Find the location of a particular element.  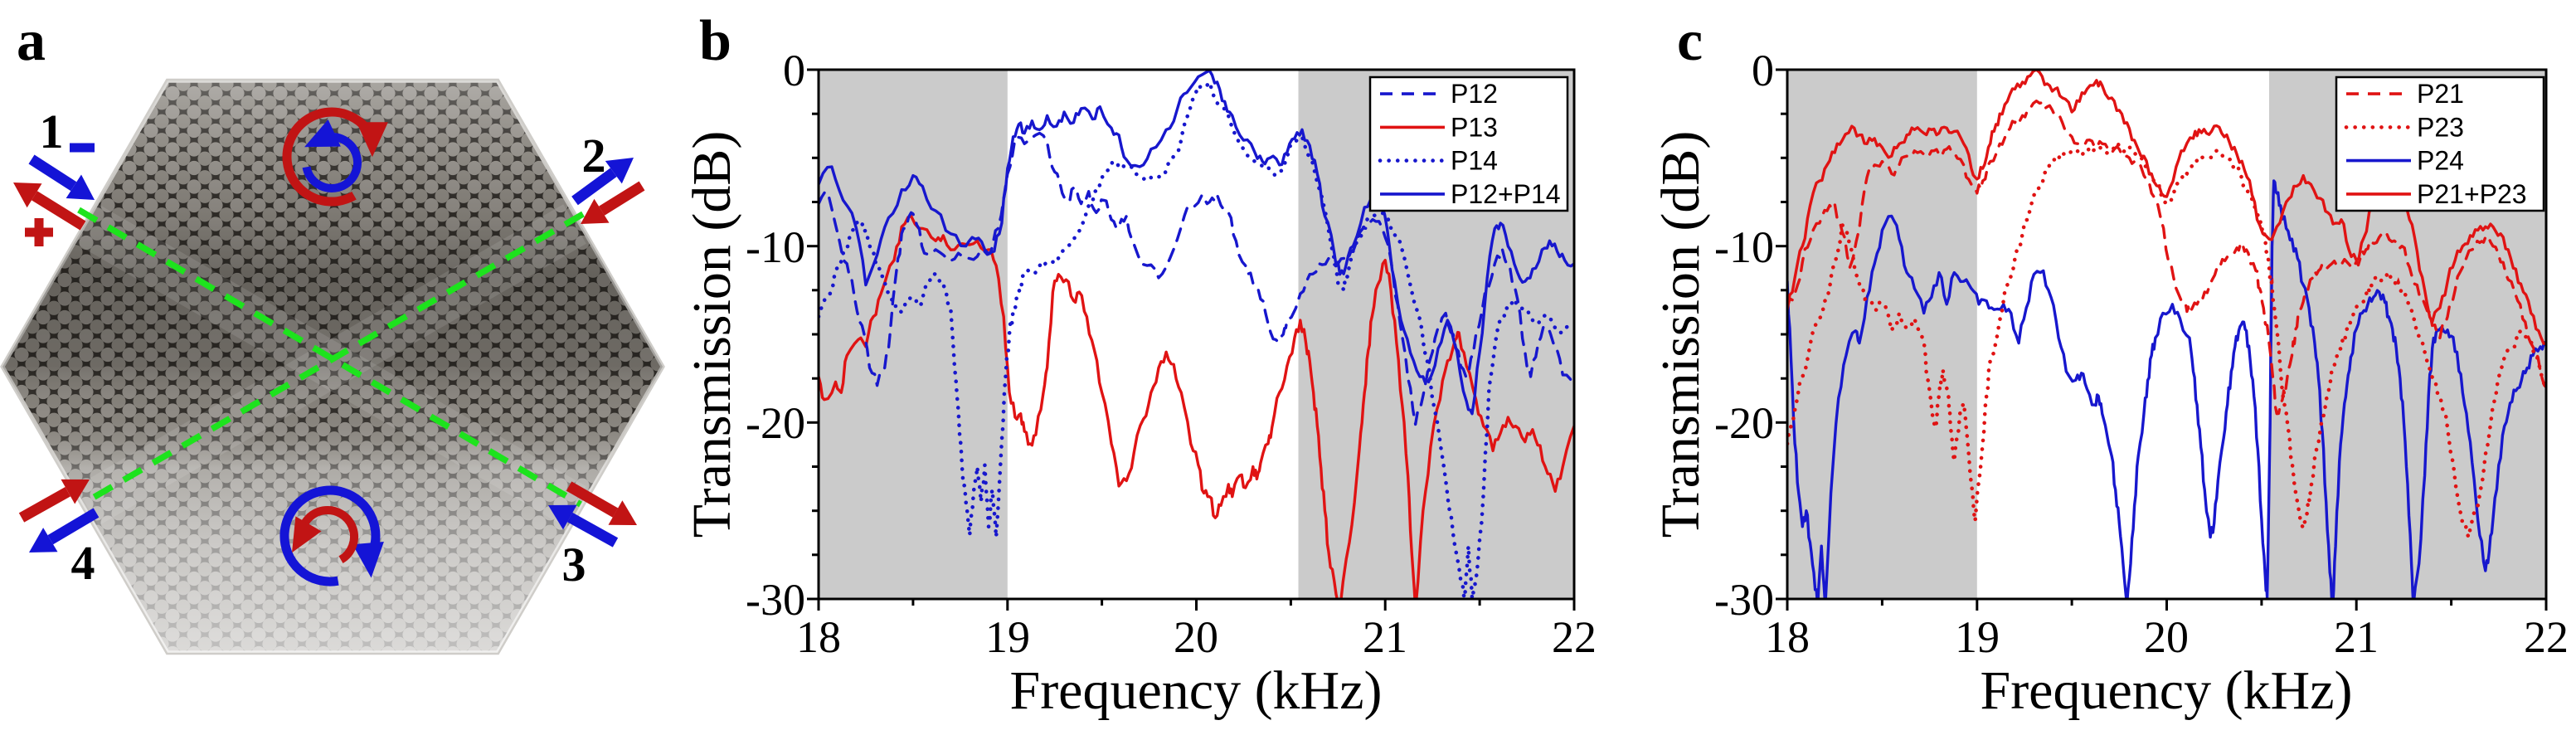

svg-text: a is located at coordinates (32, 41).